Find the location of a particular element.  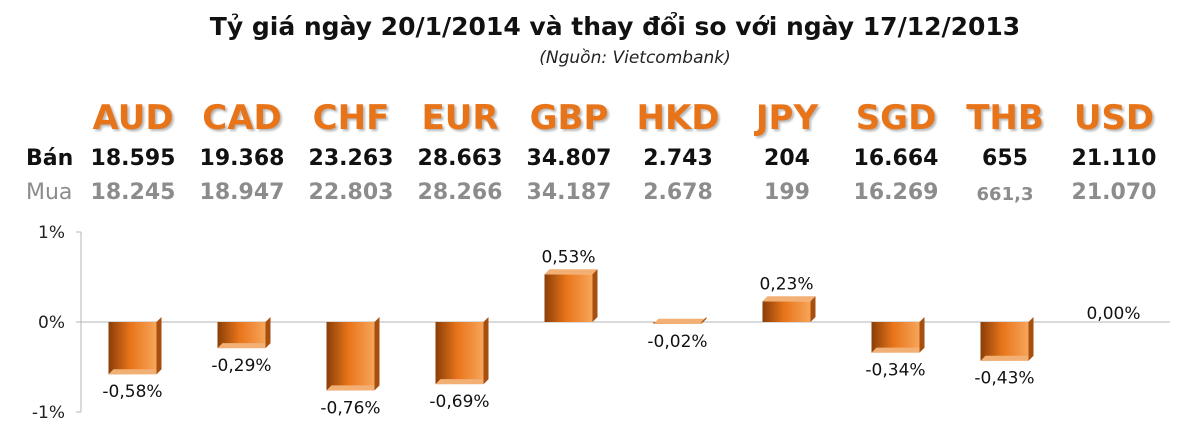

bar-side-jpy is located at coordinates (813, 309).